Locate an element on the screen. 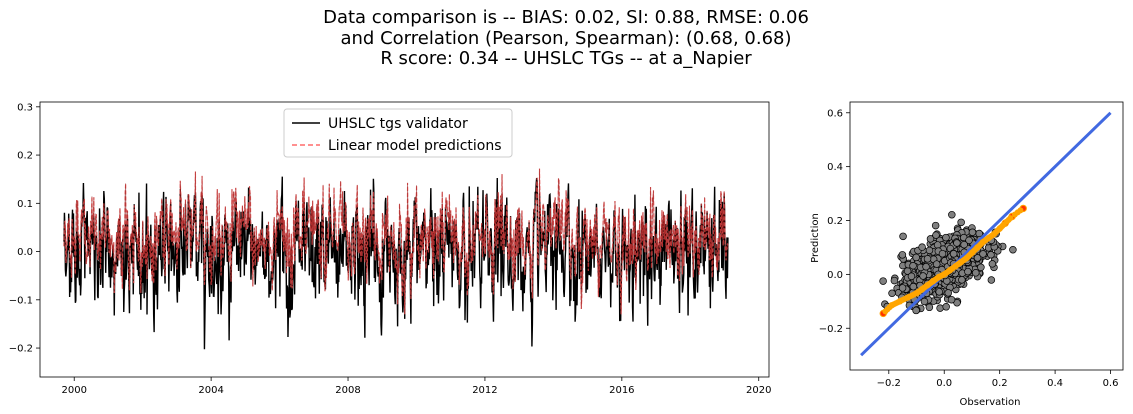 The height and width of the screenshot is (414, 1133). legend-label-validator: UHSLC tgs validator is located at coordinates (398, 124).